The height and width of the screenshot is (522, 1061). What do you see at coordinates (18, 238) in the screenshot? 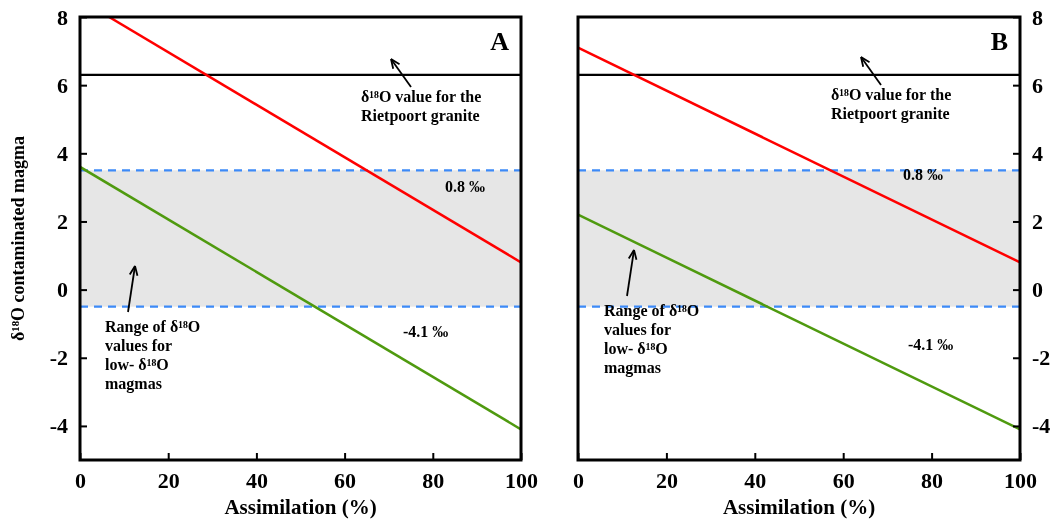
I see `y-axis-title: δ¹⁸O contaminated magma` at bounding box center [18, 238].